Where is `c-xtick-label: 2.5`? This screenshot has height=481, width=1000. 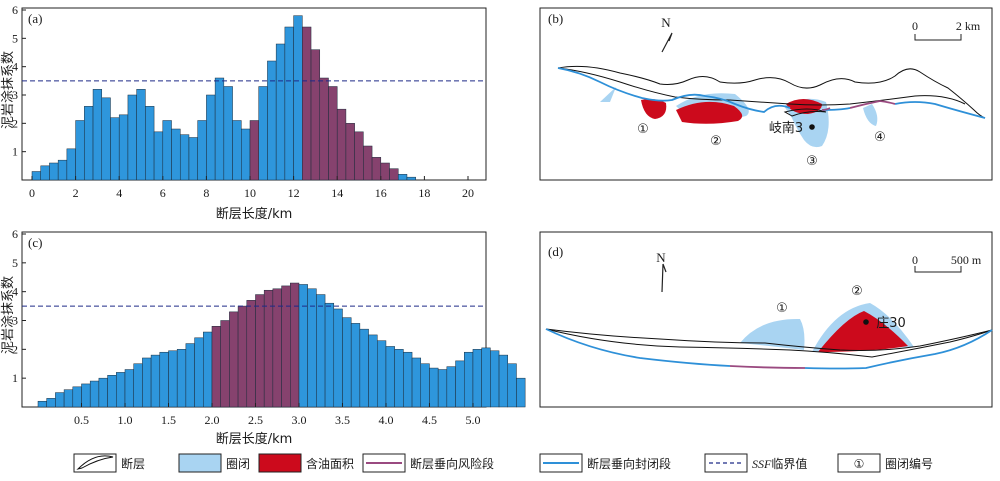
c-xtick-label: 2.5 is located at coordinates (255, 420).